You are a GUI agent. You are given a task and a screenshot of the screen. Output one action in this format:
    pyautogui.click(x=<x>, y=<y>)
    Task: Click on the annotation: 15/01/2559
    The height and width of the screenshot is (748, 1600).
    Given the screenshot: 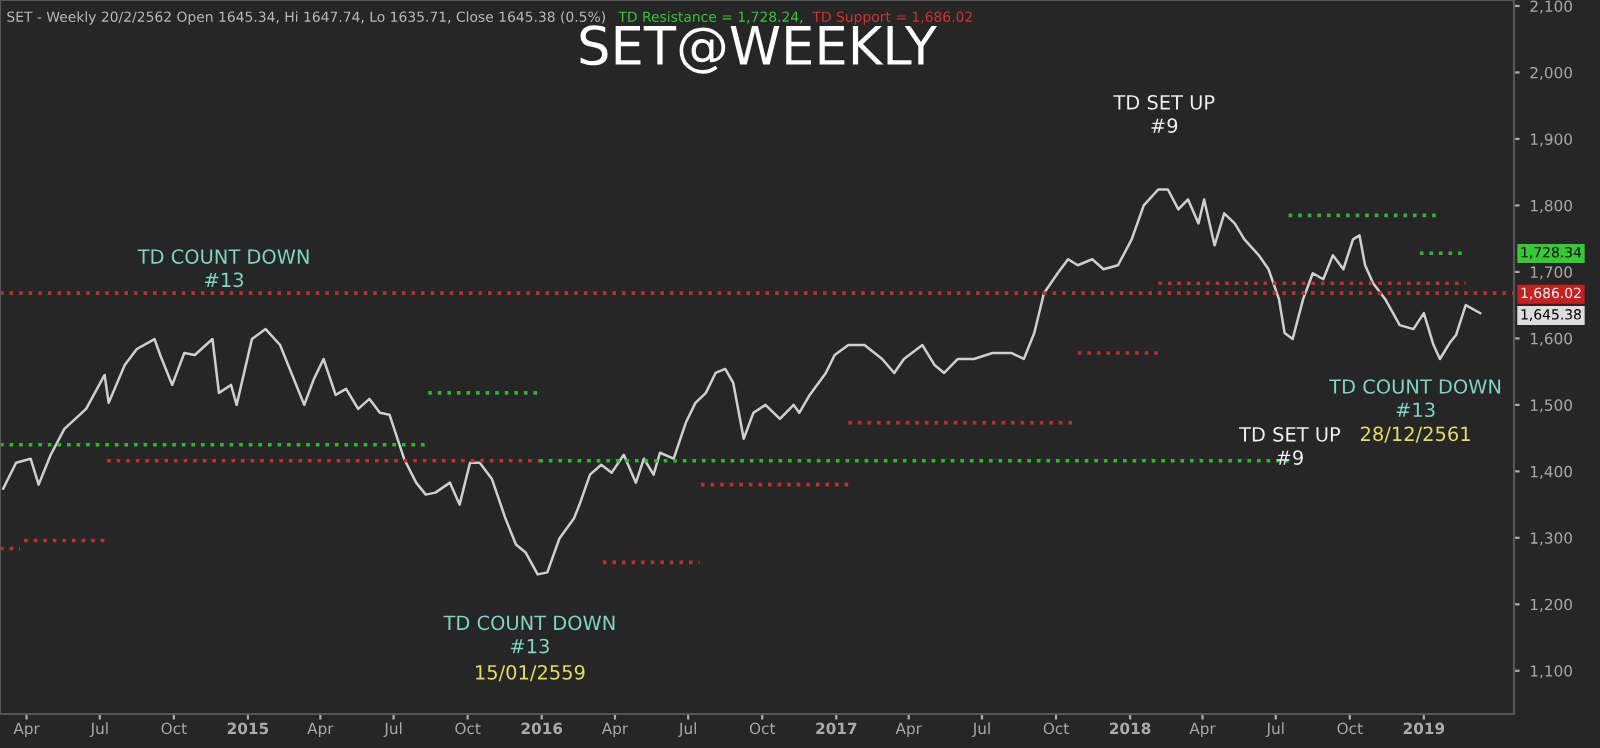 What is the action you would take?
    pyautogui.click(x=530, y=673)
    